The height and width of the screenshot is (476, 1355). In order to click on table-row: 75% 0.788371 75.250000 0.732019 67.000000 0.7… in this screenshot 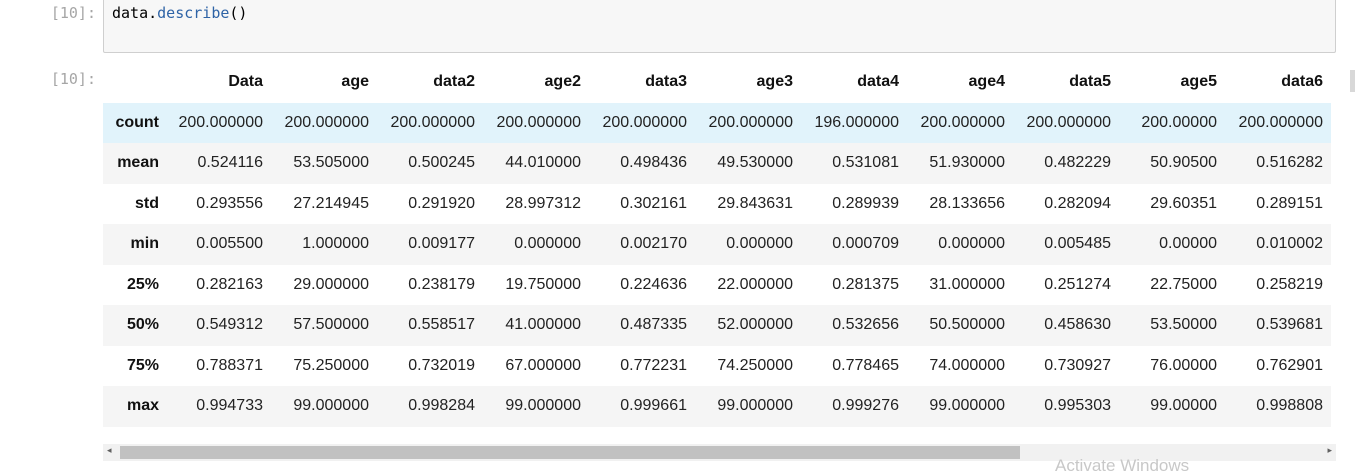, I will do `click(717, 365)`.